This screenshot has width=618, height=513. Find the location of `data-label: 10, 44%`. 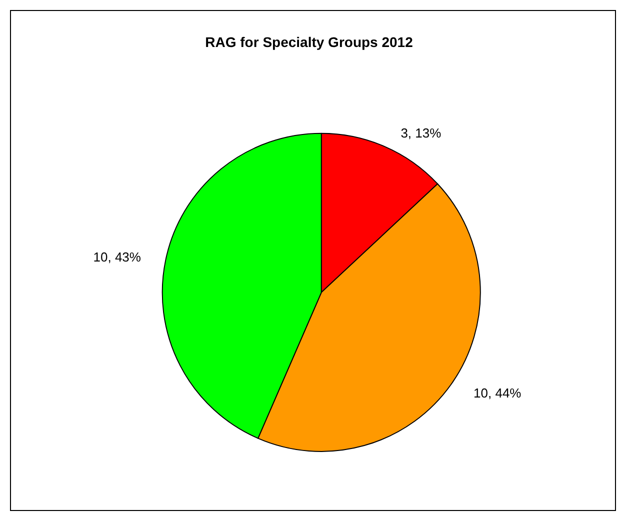

data-label: 10, 44% is located at coordinates (498, 392).